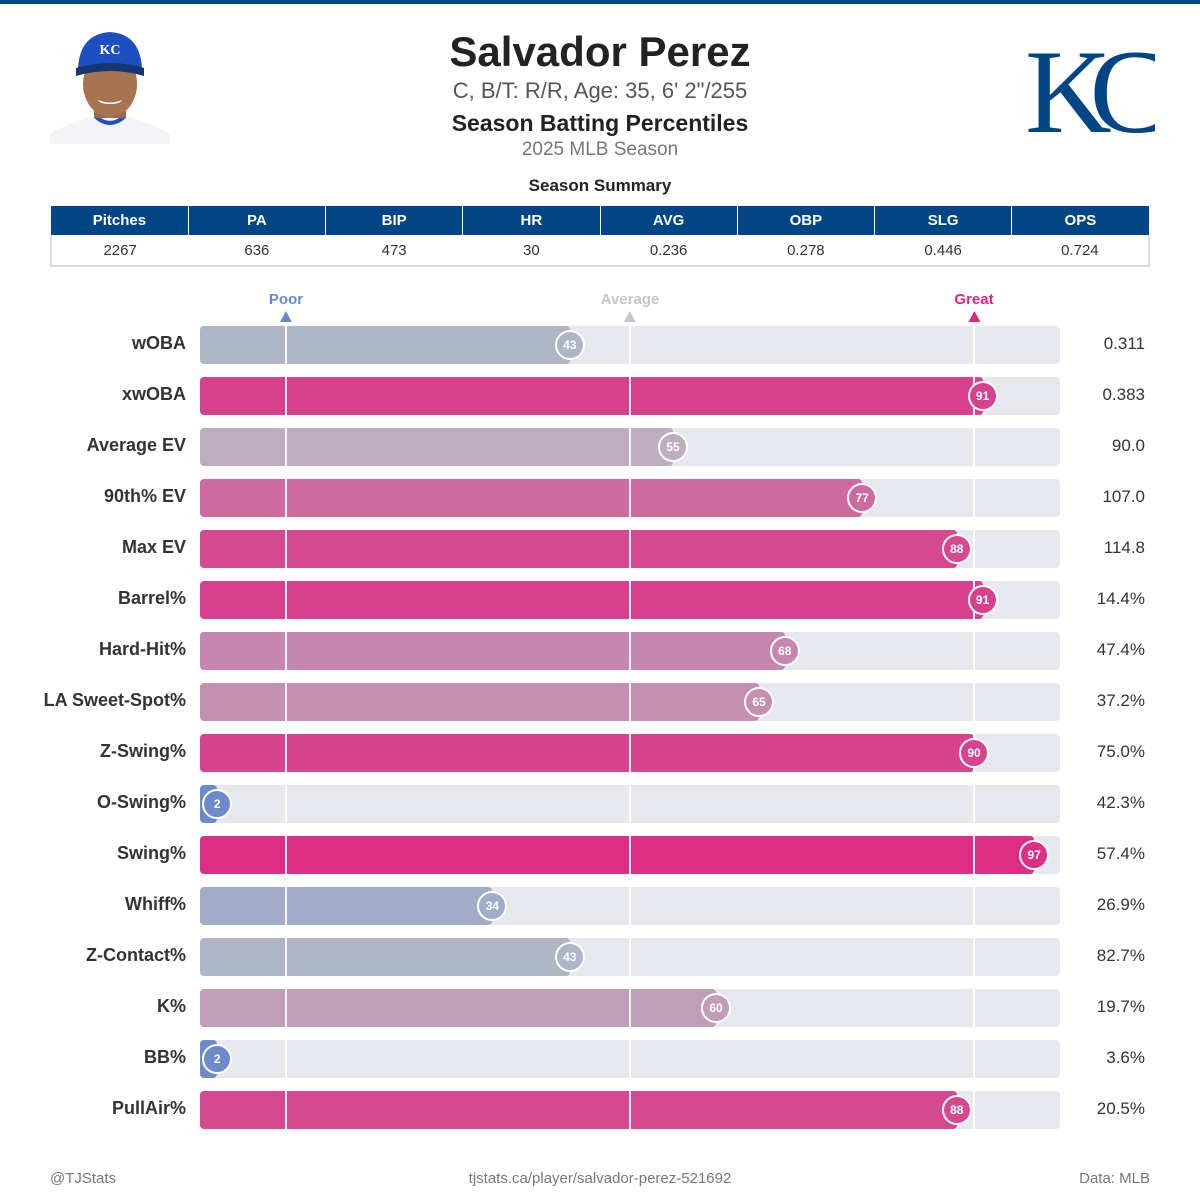  I want to click on summary-value: 0.724, so click(1081, 251).